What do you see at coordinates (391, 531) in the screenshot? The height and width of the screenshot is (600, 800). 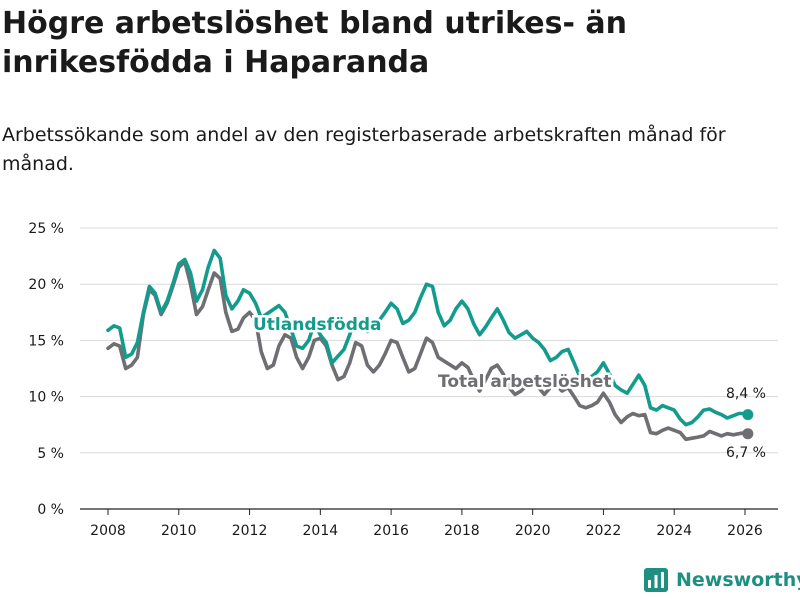 I see `x-tick-label: 2016` at bounding box center [391, 531].